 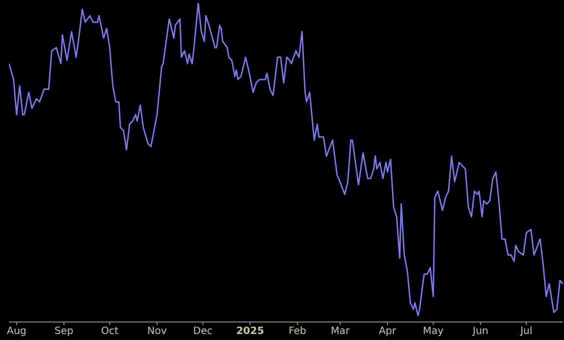 I want to click on x-tick-label: Dec, so click(x=203, y=331).